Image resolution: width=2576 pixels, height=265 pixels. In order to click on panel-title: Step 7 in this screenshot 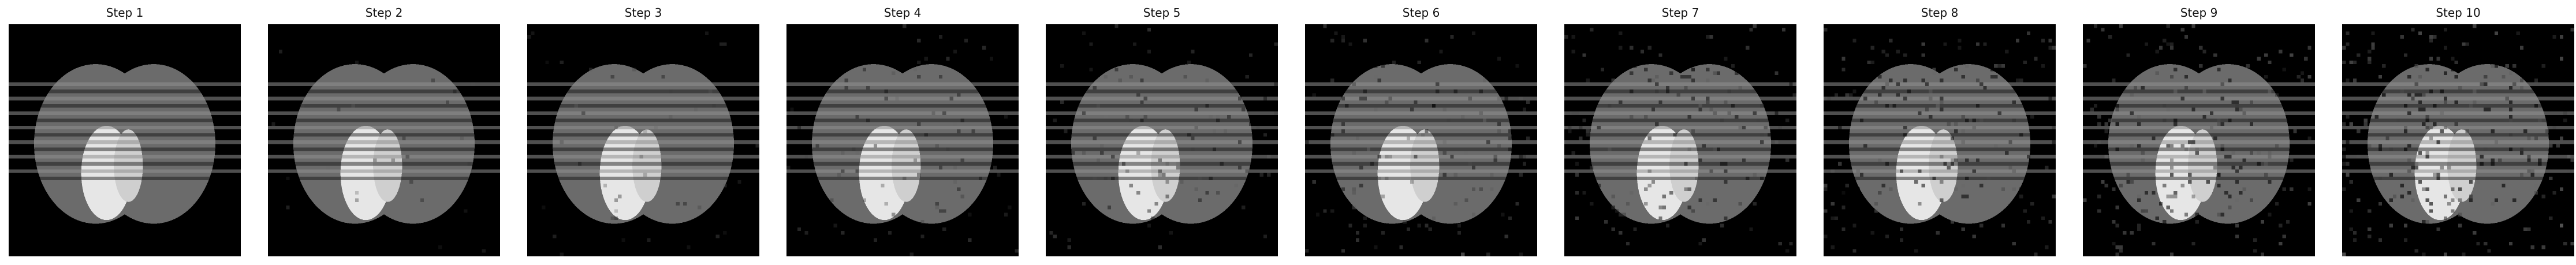, I will do `click(1680, 13)`.